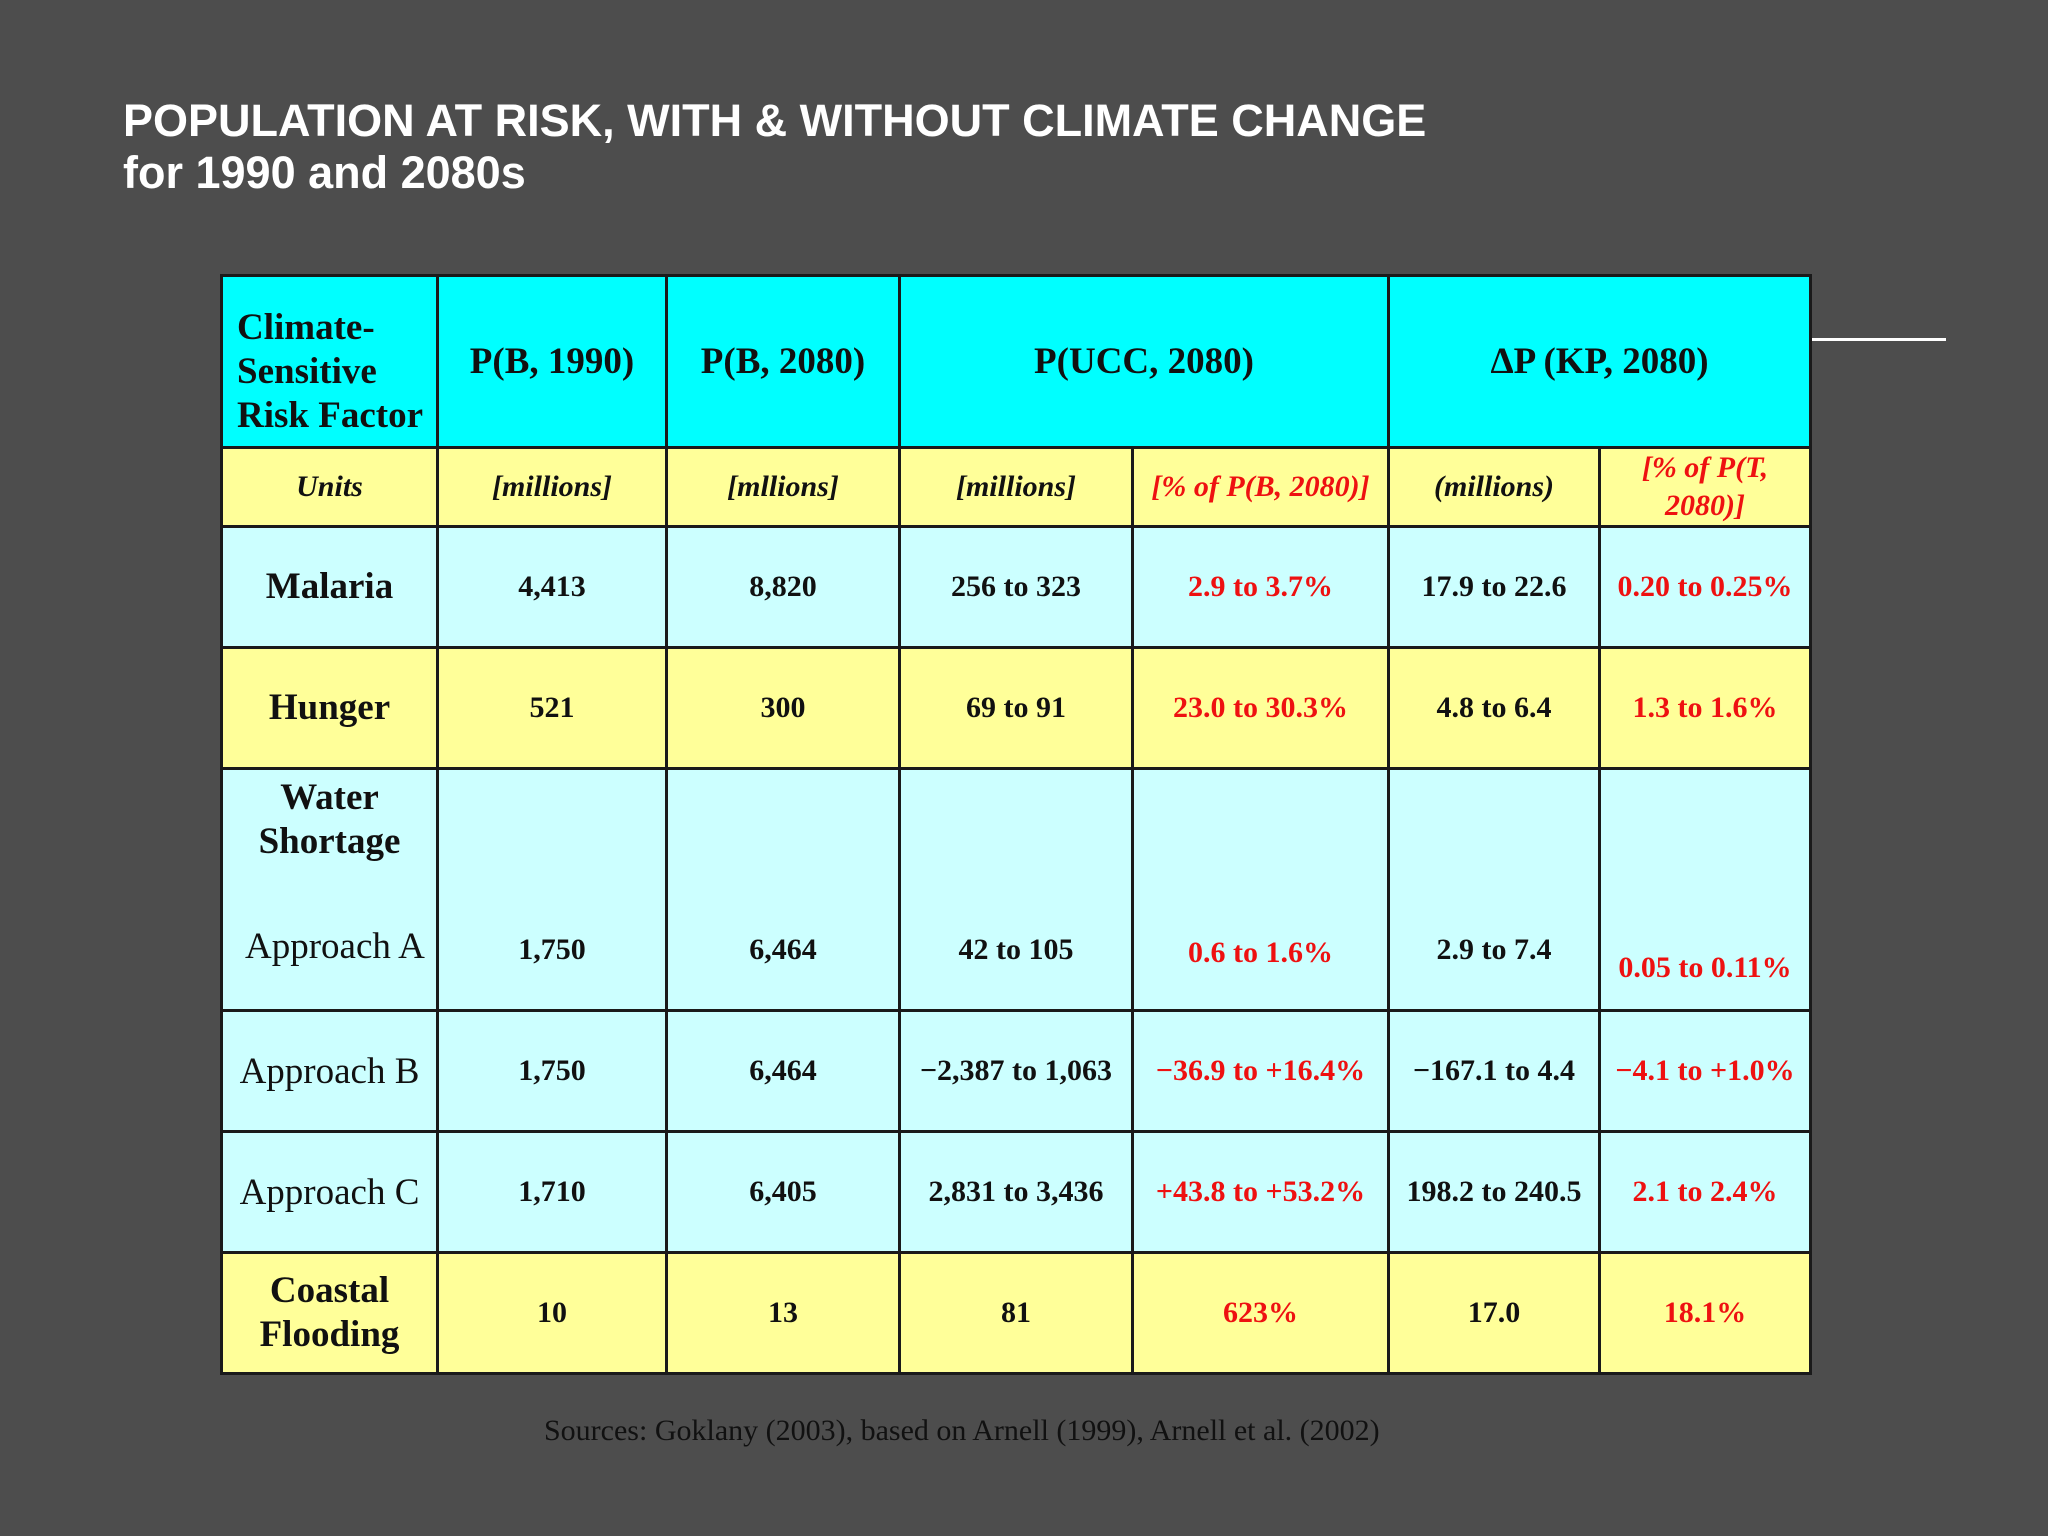  Describe the element at coordinates (329, 819) in the screenshot. I see `row-label: Water Shortage` at that location.